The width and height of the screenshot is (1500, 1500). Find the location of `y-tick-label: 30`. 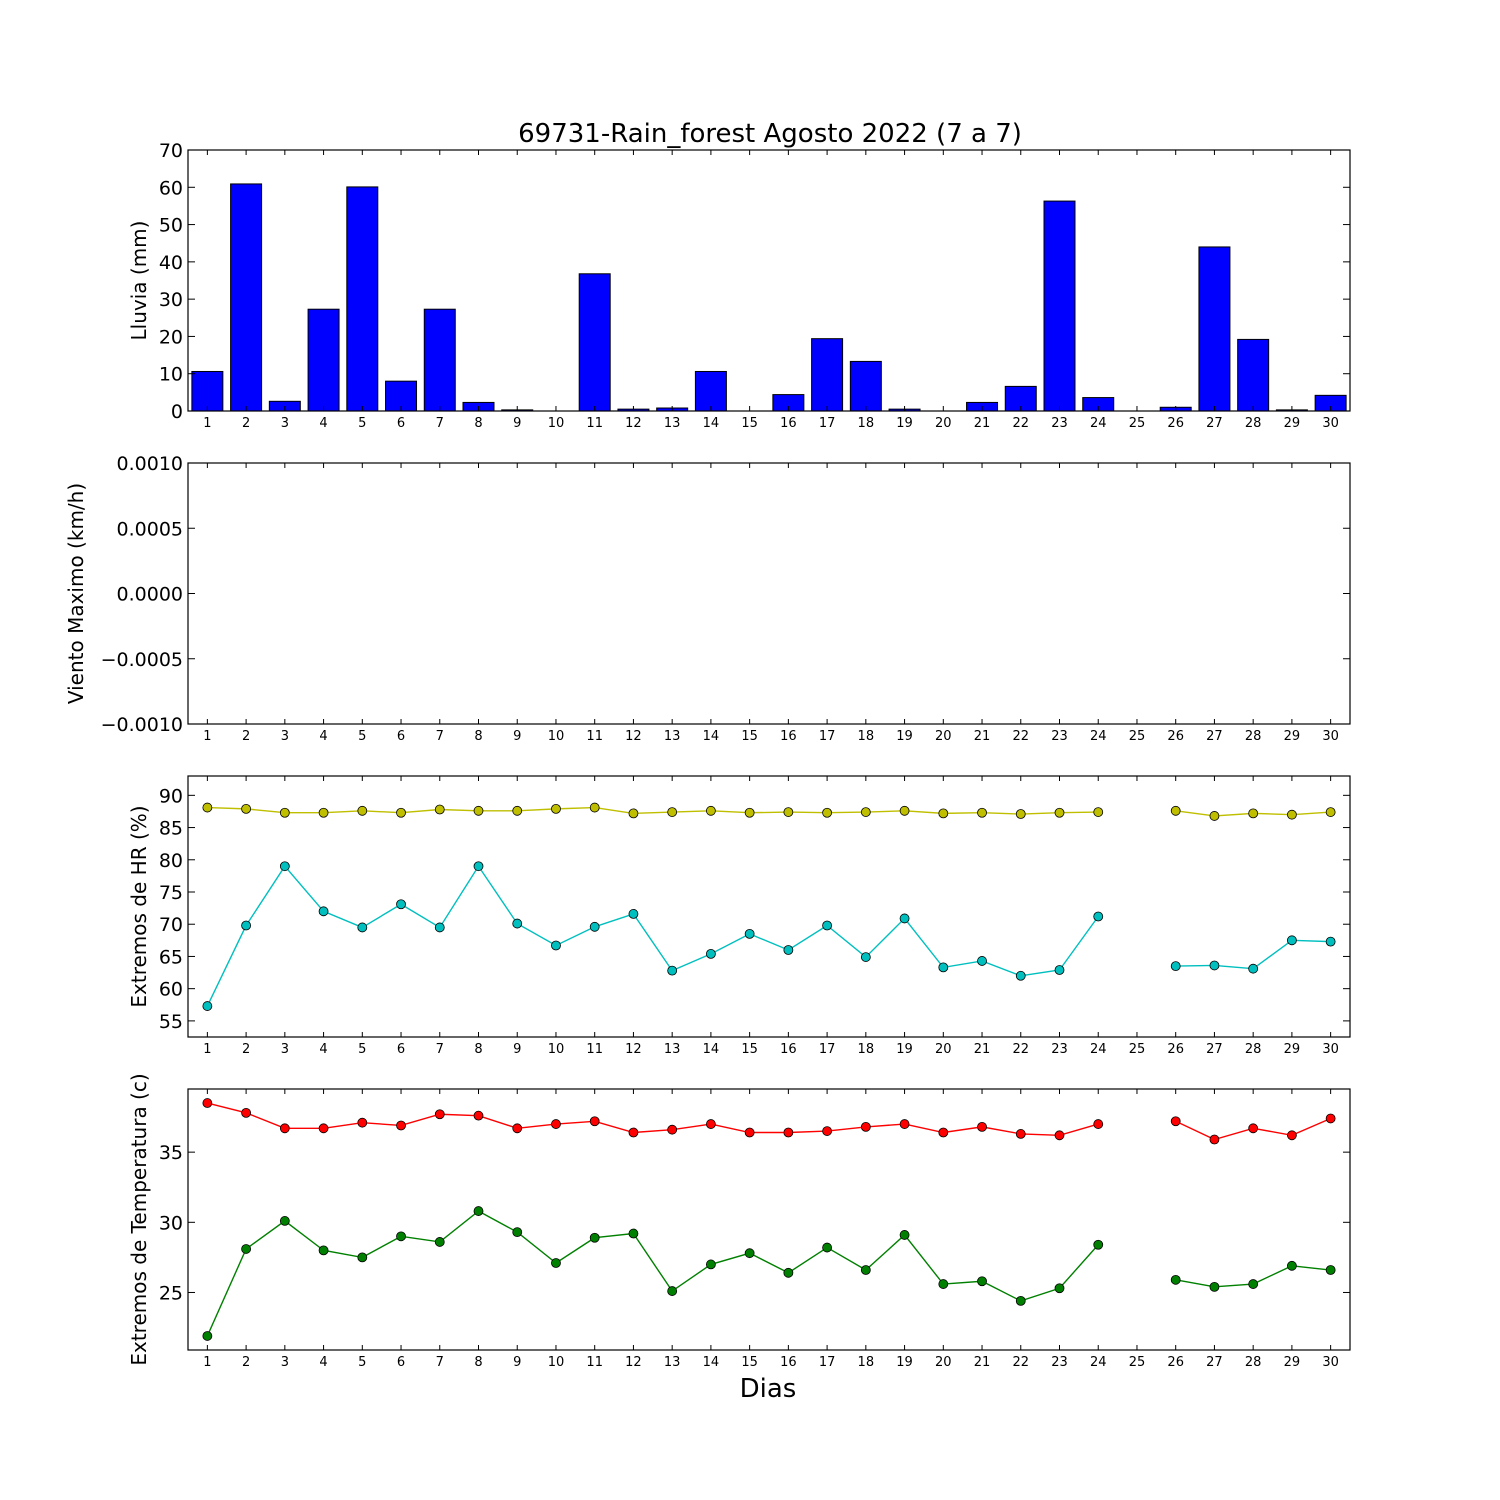

y-tick-label: 30 is located at coordinates (171, 1223).